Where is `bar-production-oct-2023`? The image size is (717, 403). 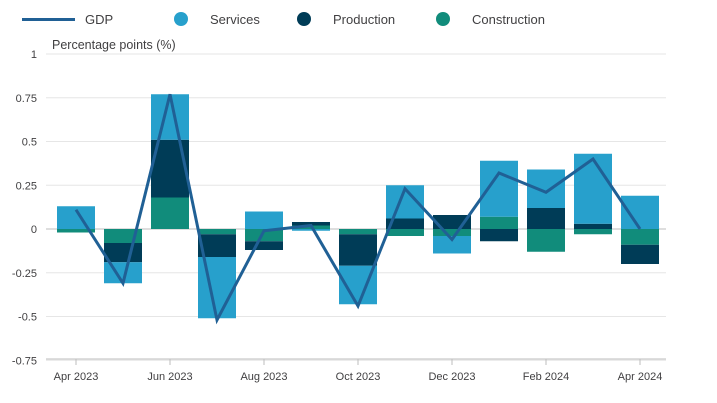
bar-production-oct-2023 is located at coordinates (358, 250).